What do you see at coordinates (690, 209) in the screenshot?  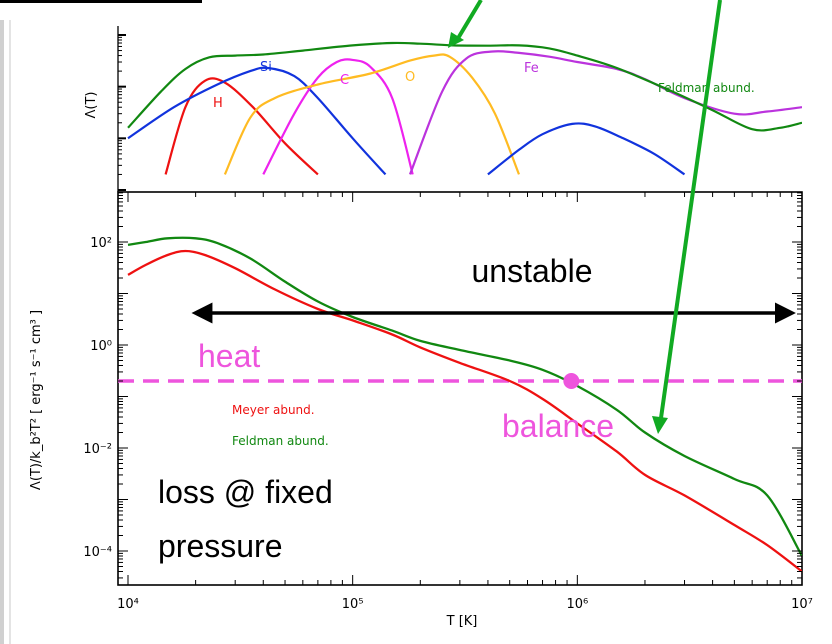 I see `pointer-arrow-bottom-line` at bounding box center [690, 209].